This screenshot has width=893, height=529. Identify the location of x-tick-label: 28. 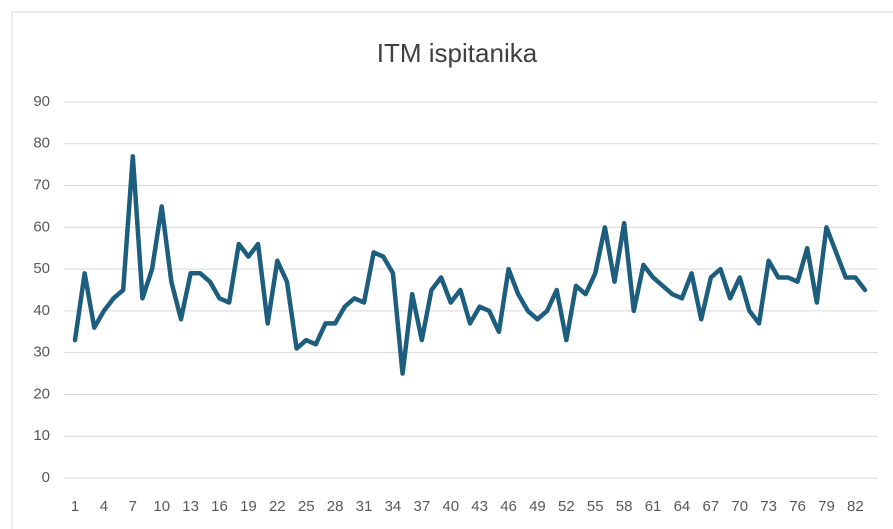
(335, 506).